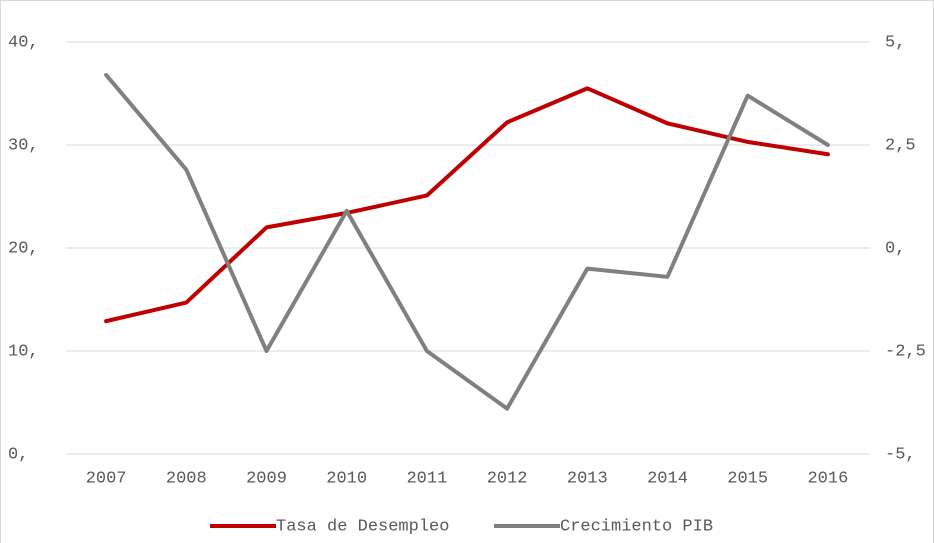  What do you see at coordinates (186, 478) in the screenshot?
I see `x-tick-label: 2008` at bounding box center [186, 478].